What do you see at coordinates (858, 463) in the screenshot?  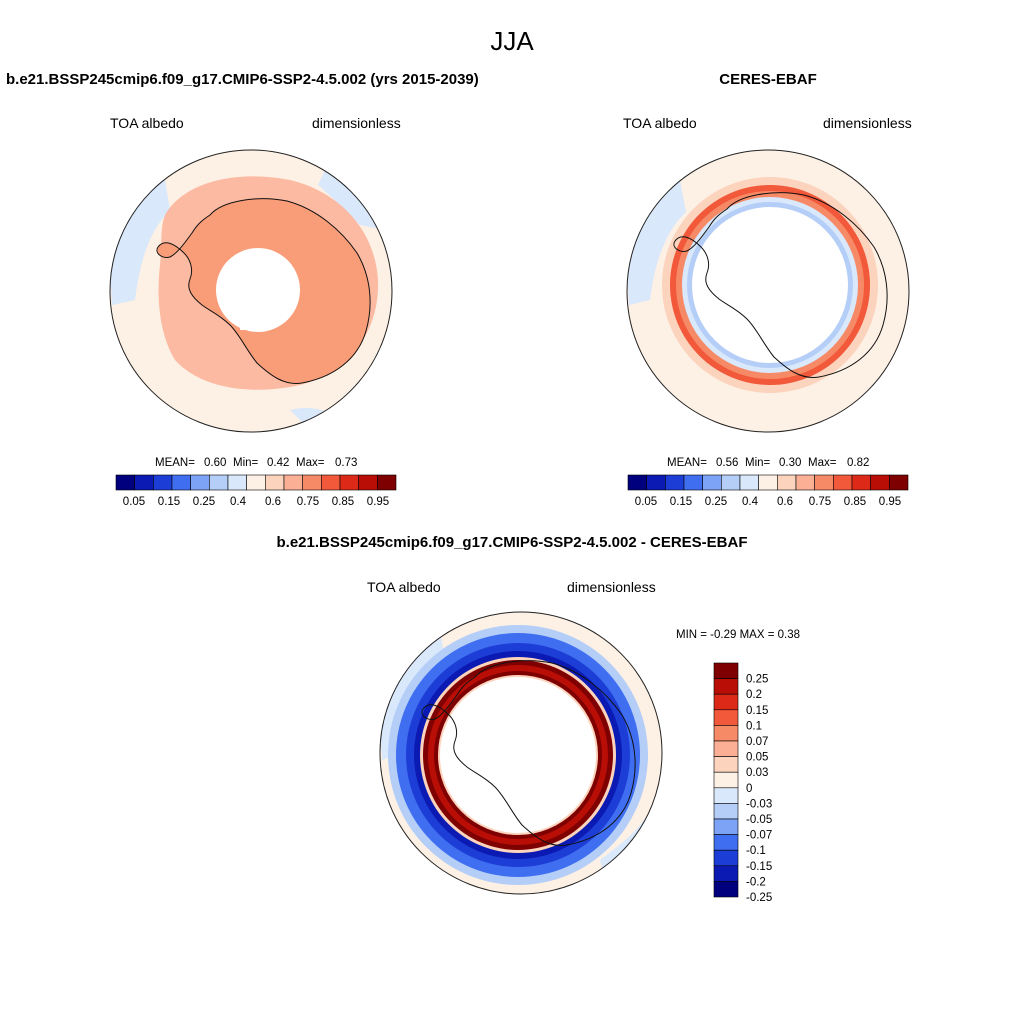 I see `svg-text: 0.82` at bounding box center [858, 463].